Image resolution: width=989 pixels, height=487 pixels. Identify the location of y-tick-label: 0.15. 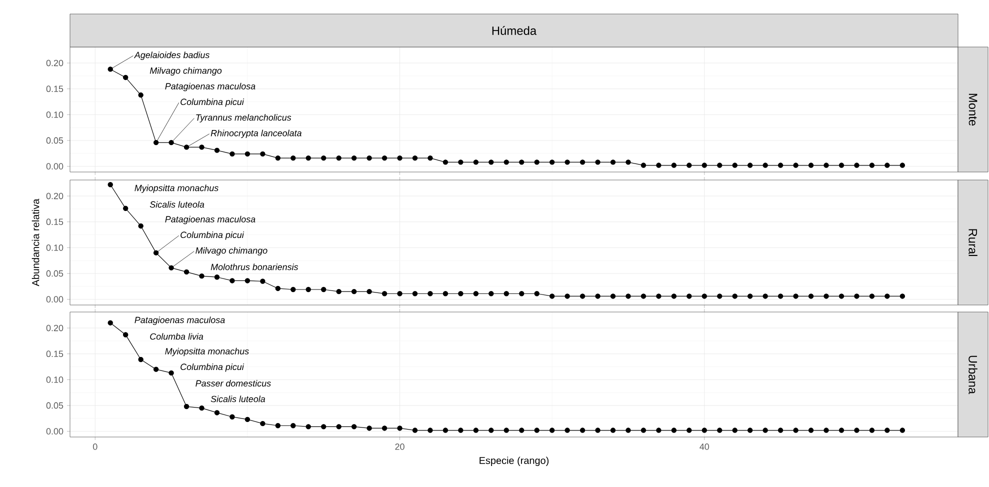
(55, 89).